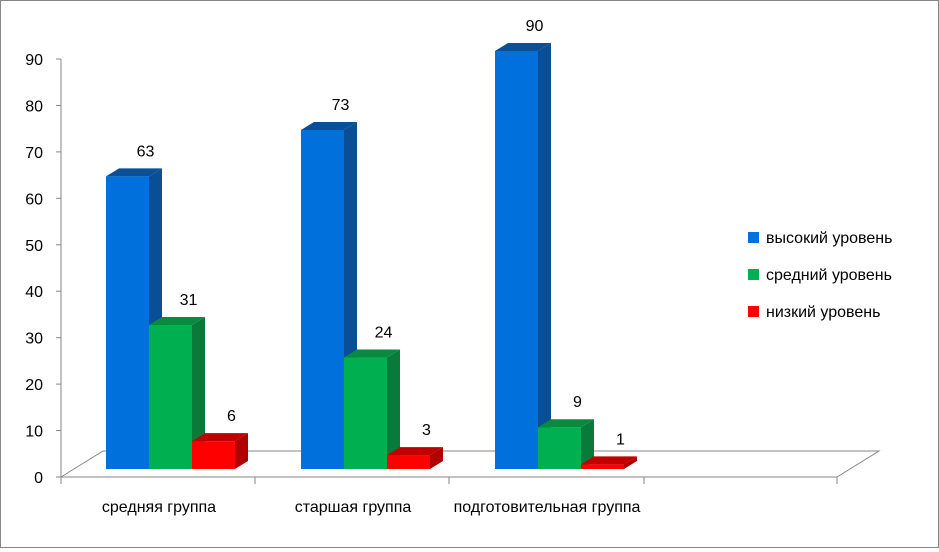 The height and width of the screenshot is (552, 939). Describe the element at coordinates (34, 385) in the screenshot. I see `y-tick-label: 20` at that location.